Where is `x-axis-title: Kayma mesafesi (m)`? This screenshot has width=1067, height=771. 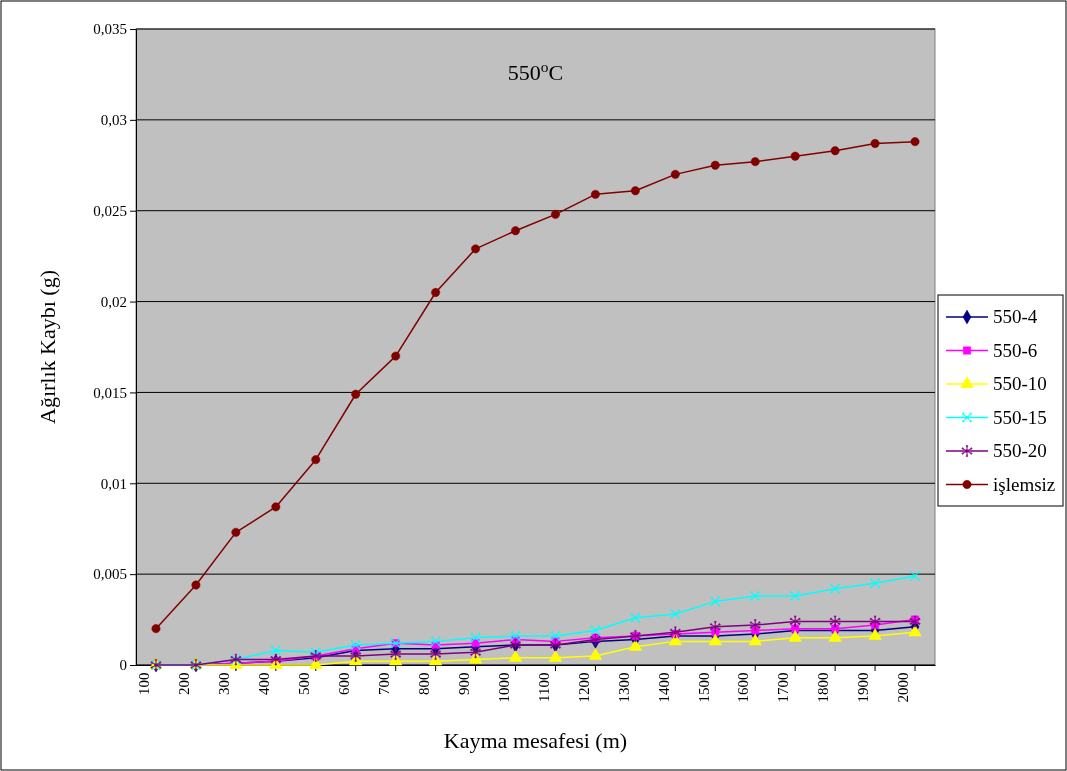
x-axis-title: Kayma mesafesi (m) is located at coordinates (535, 740).